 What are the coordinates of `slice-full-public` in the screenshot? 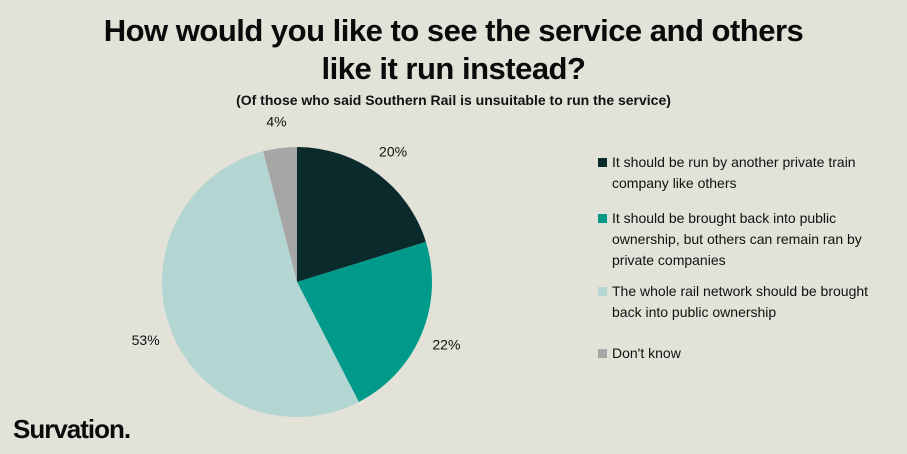 It's located at (260, 284).